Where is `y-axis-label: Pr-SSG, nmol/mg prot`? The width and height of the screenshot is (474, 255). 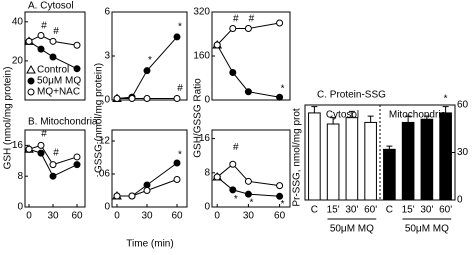
y-axis-label: Pr-SSG, nmol/mg prot is located at coordinates (297, 157).